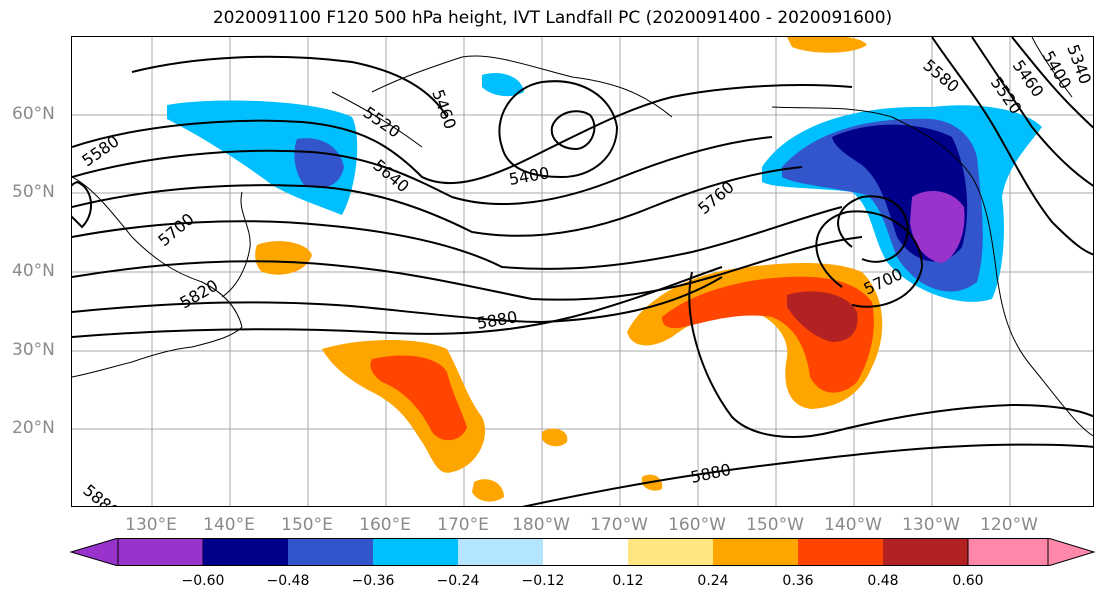  I want to click on colorbar-tick-1: −0.60, so click(203, 581).